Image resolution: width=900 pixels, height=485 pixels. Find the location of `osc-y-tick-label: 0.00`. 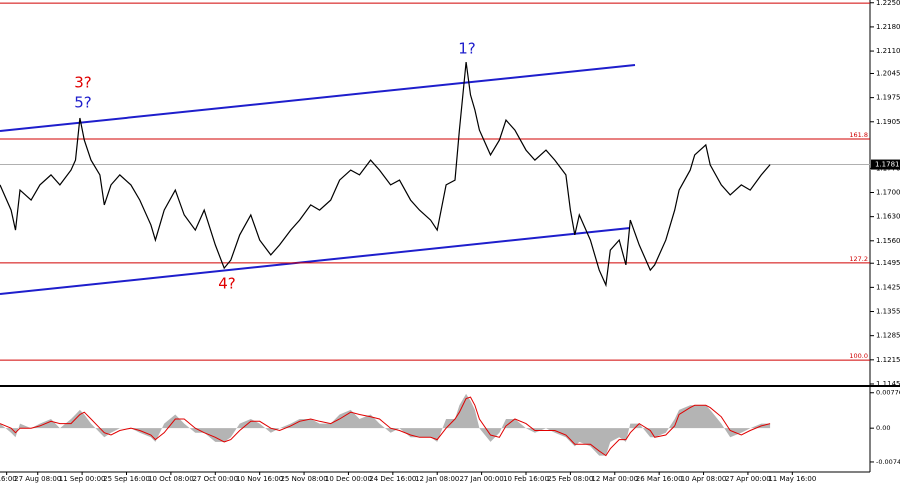

osc-y-tick-label: 0.00 is located at coordinates (883, 428).